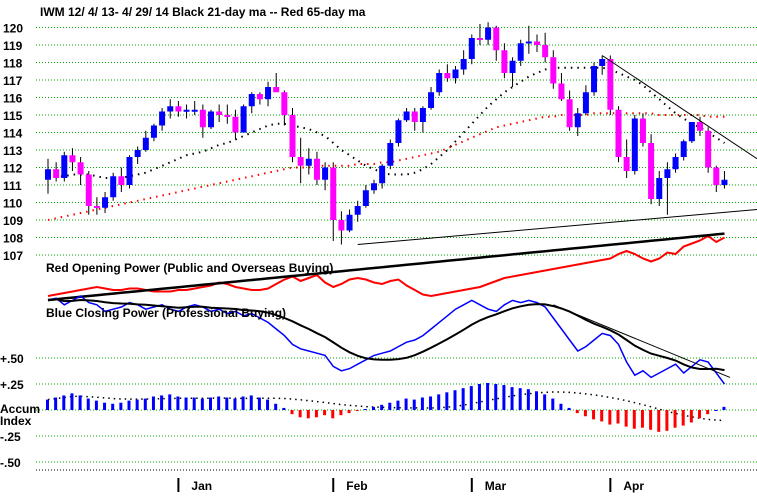 The width and height of the screenshot is (757, 497). What do you see at coordinates (13, 116) in the screenshot?
I see `price-tick-label: 115` at bounding box center [13, 116].